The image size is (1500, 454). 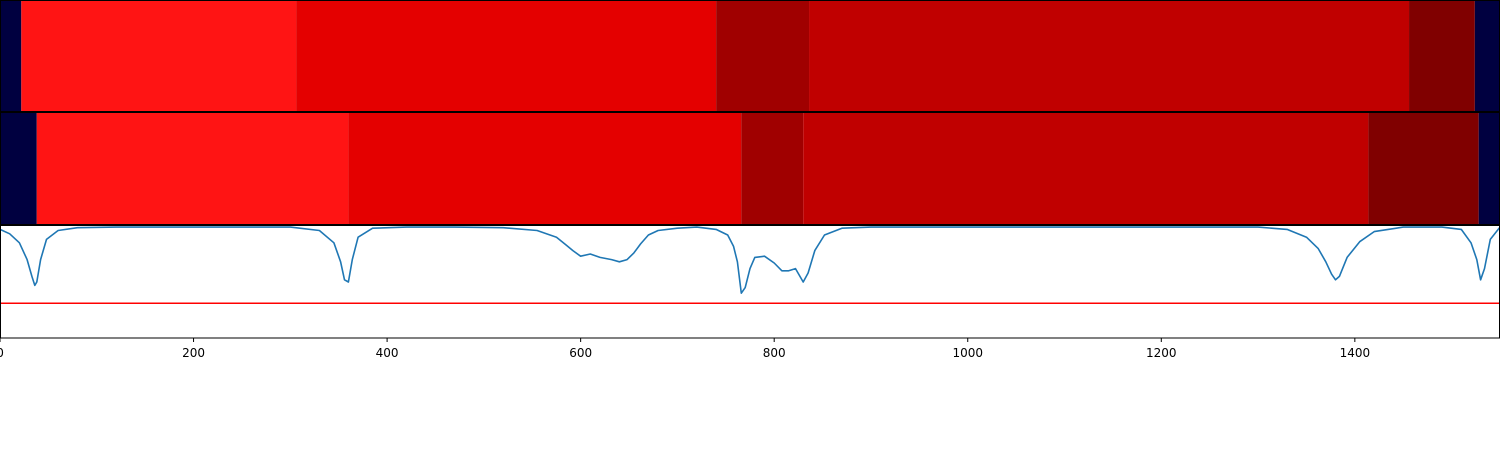 What do you see at coordinates (2, 353) in the screenshot?
I see `x-tick-label: 0` at bounding box center [2, 353].